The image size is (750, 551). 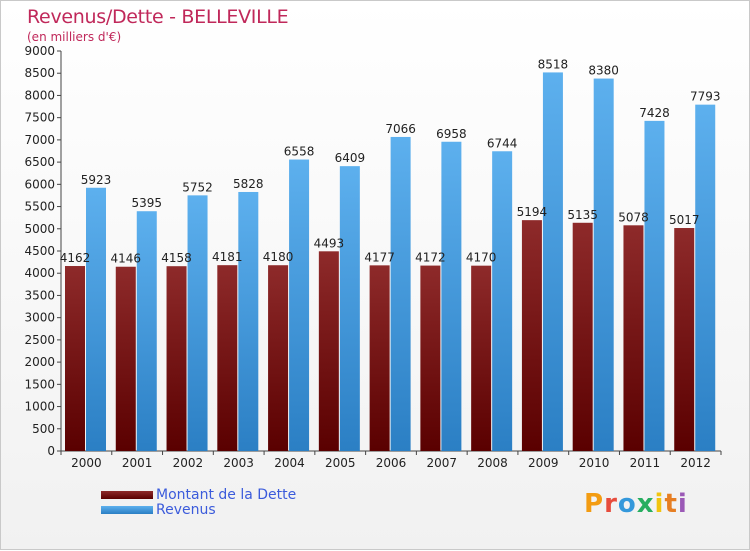 I want to click on x-tick-label: 2006, so click(x=391, y=463).